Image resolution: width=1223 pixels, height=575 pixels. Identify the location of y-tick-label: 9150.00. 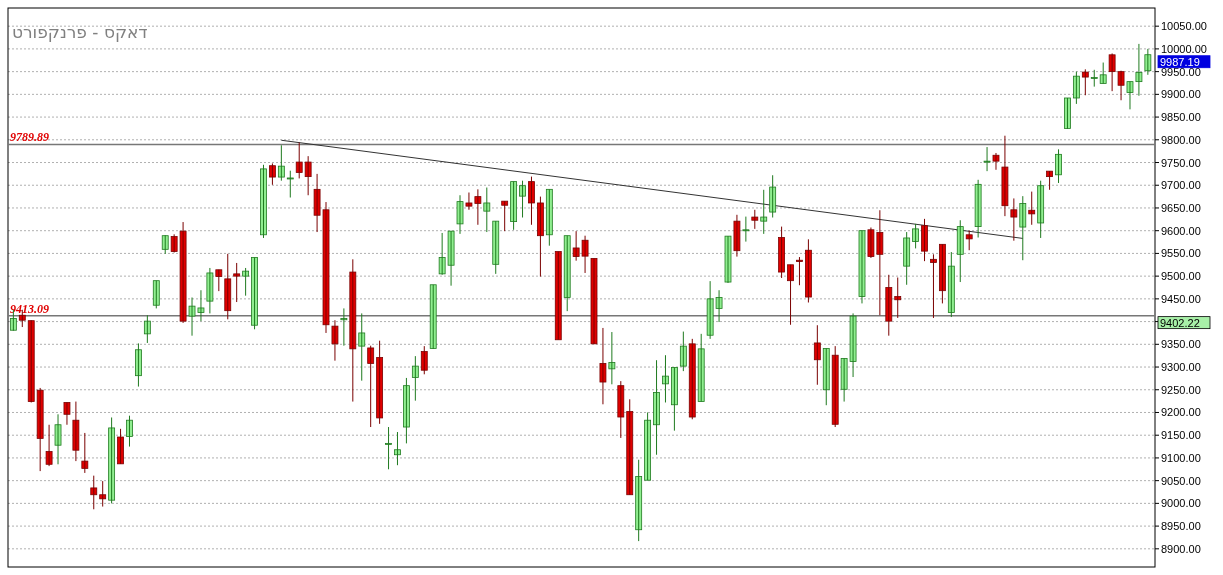
(1181, 435).